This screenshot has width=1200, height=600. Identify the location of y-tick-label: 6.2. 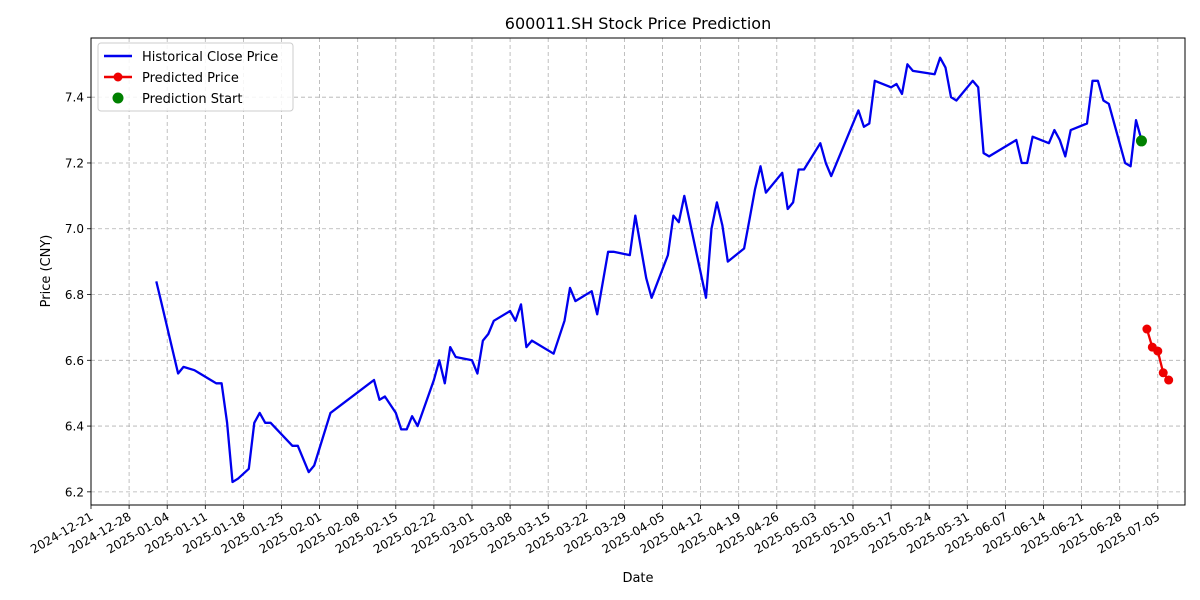
(74, 492).